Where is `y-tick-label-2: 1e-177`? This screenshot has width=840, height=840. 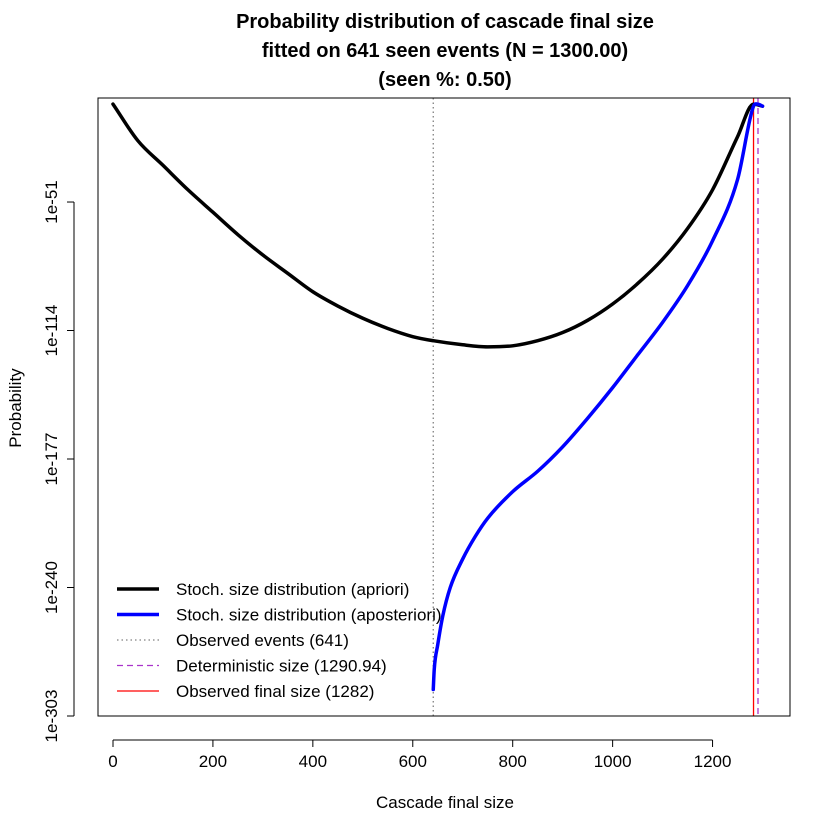 y-tick-label-2: 1e-177 is located at coordinates (51, 459).